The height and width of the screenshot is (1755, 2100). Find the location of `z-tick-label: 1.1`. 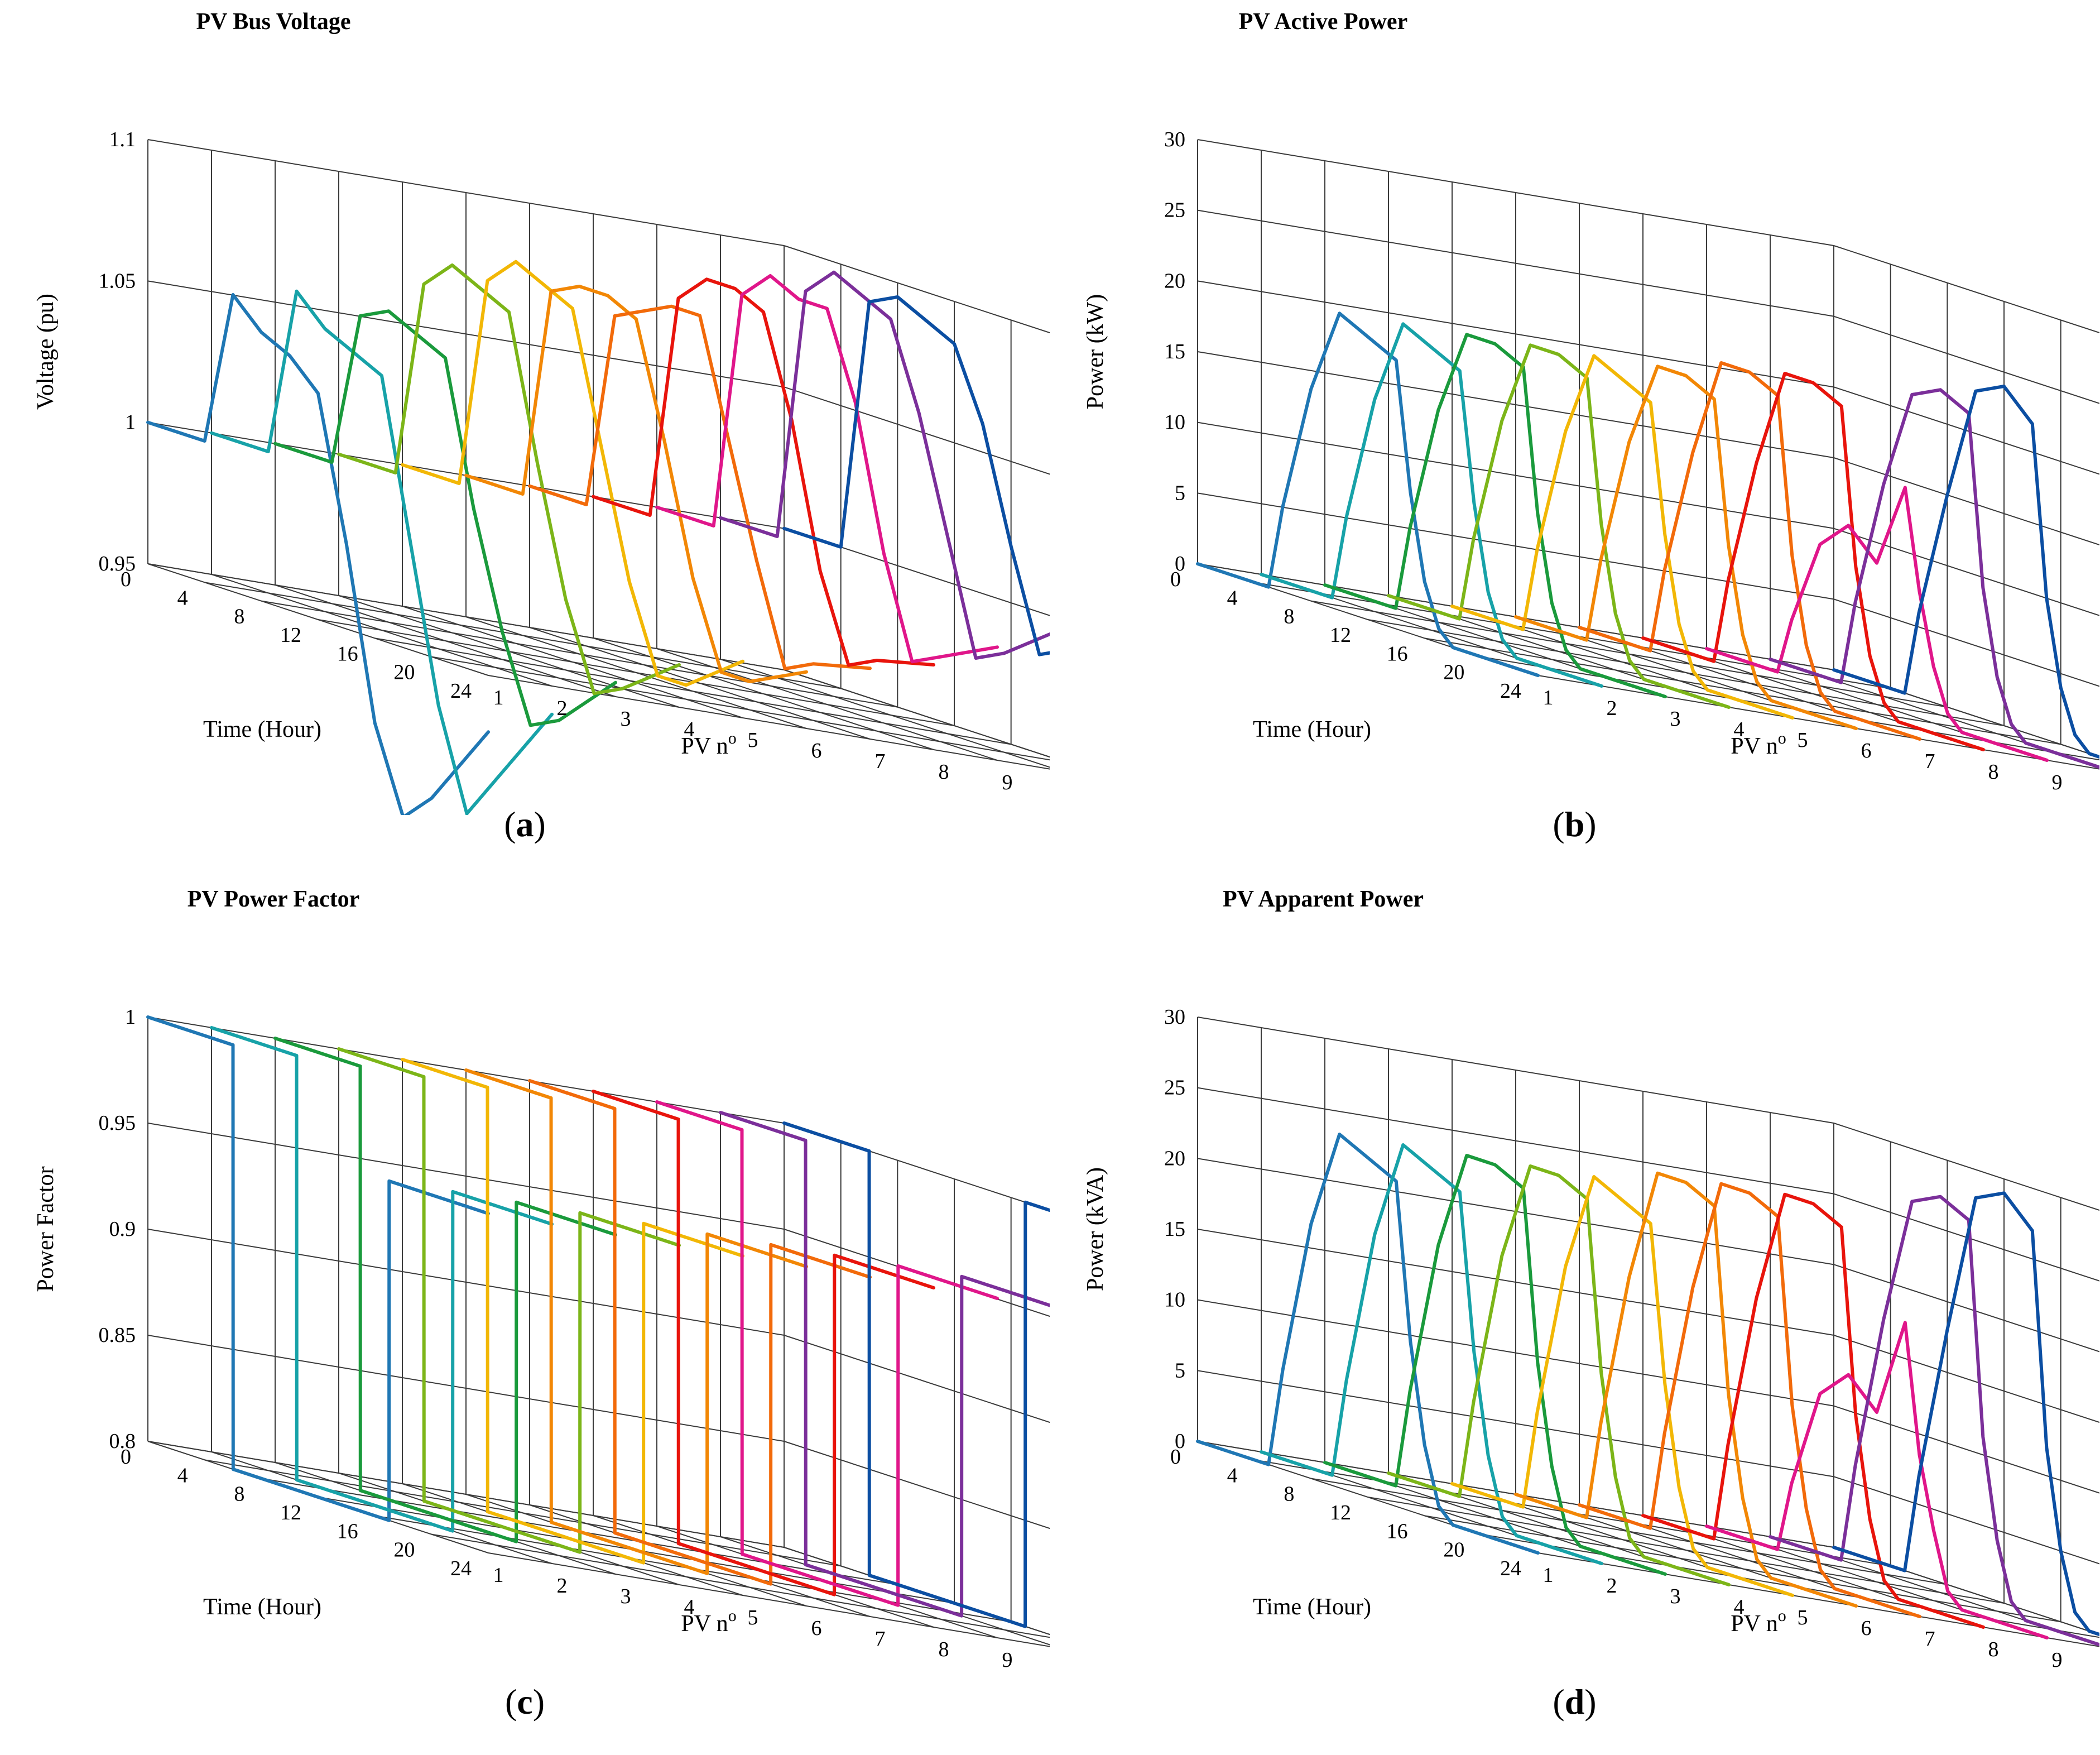

z-tick-label: 1.1 is located at coordinates (122, 139).